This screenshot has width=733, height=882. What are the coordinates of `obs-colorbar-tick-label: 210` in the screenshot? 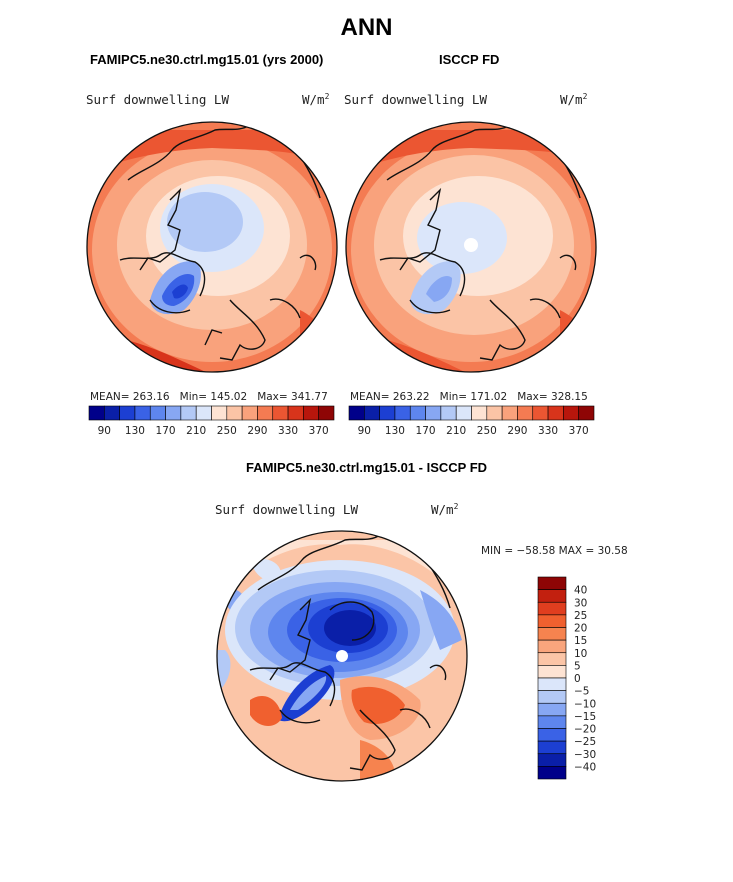 It's located at (456, 431).